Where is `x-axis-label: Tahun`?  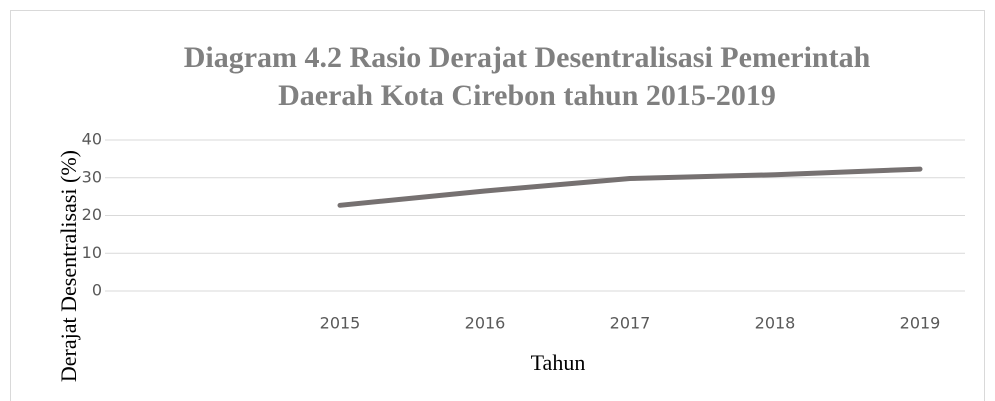
x-axis-label: Tahun is located at coordinates (558, 362).